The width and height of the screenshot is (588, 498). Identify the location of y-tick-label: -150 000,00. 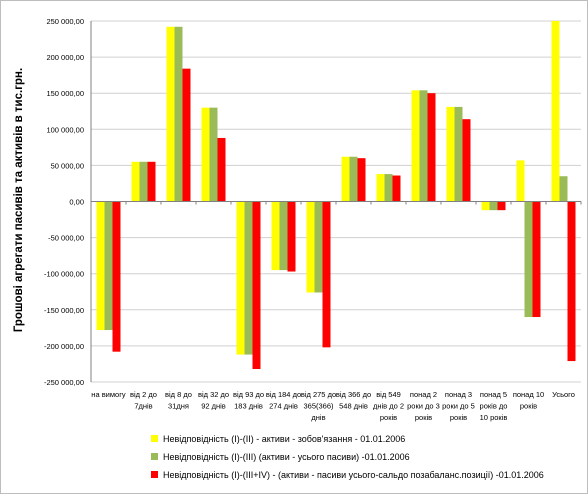
(64, 310).